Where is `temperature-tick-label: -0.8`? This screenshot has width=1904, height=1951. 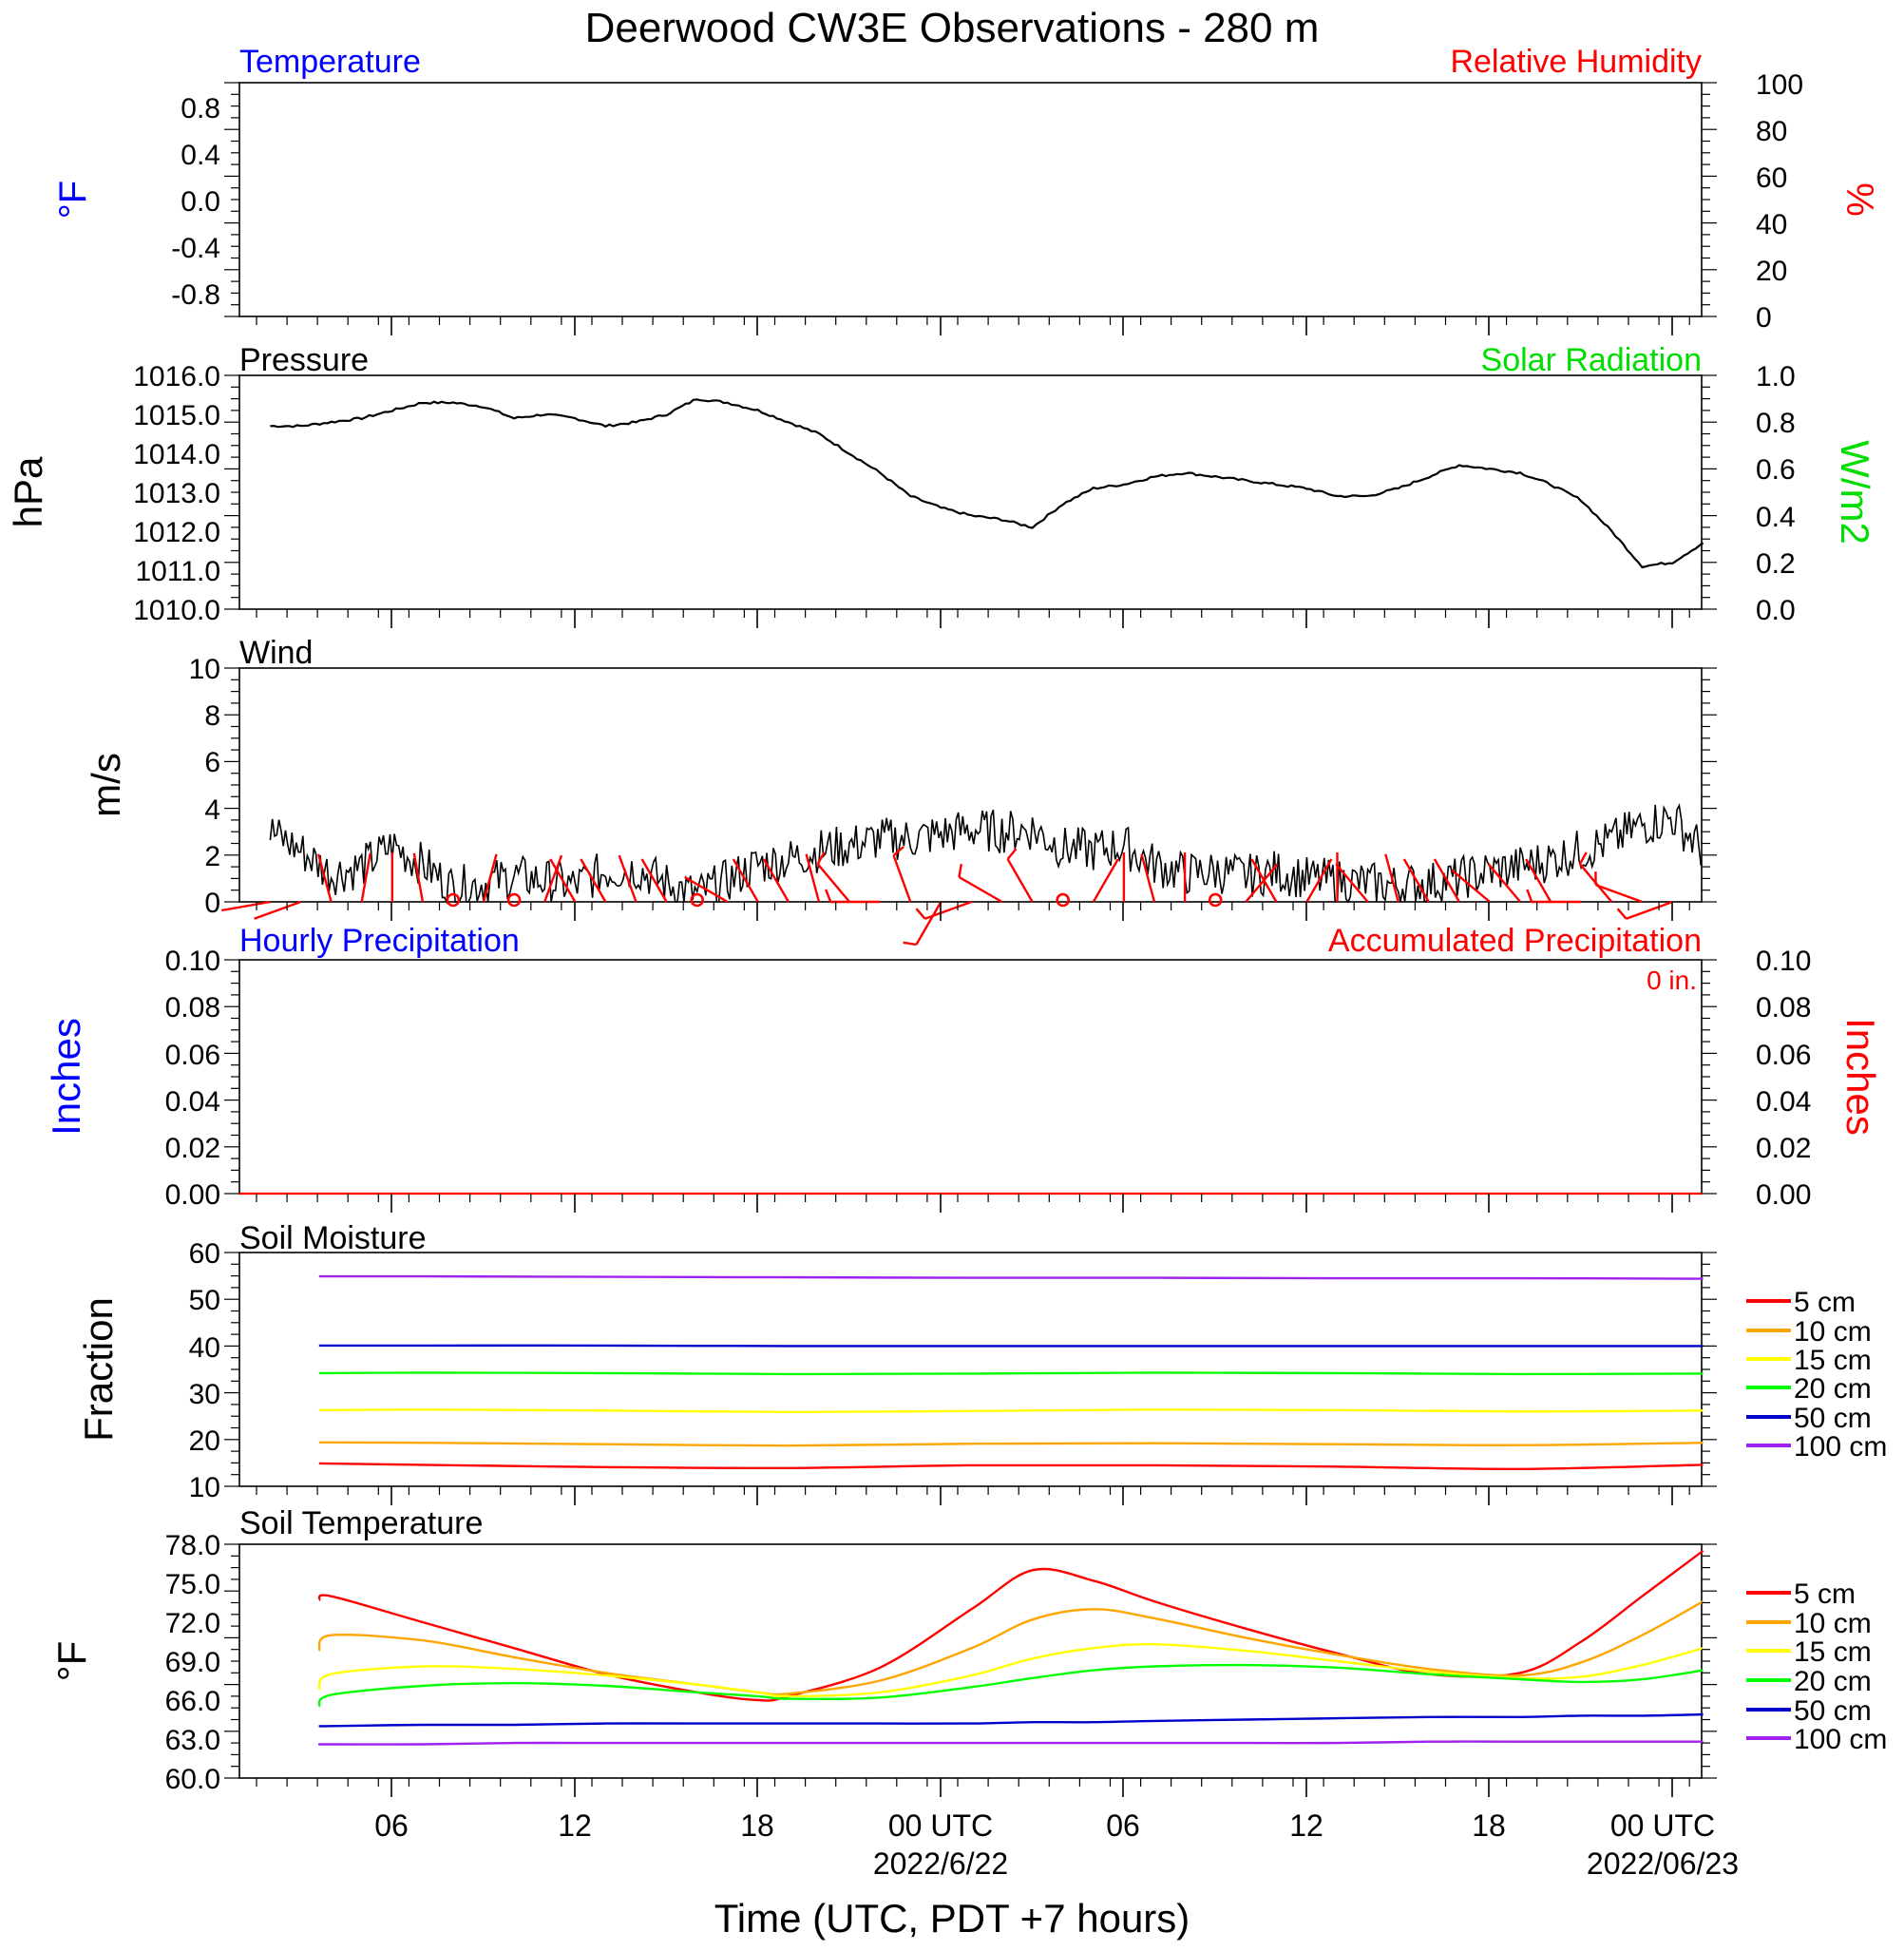
temperature-tick-label: -0.8 is located at coordinates (195, 295).